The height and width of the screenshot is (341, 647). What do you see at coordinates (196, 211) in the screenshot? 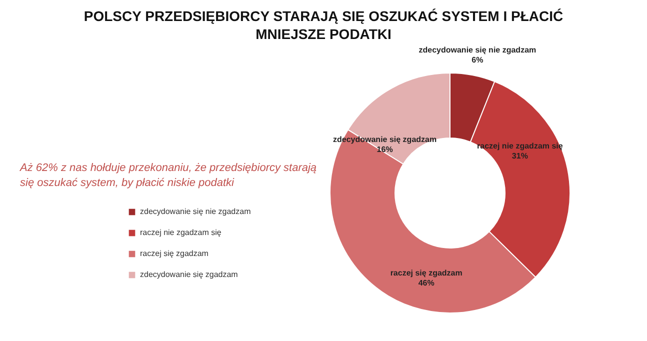
I see `legend-label: zdecydowanie się nie zgadzam` at bounding box center [196, 211].